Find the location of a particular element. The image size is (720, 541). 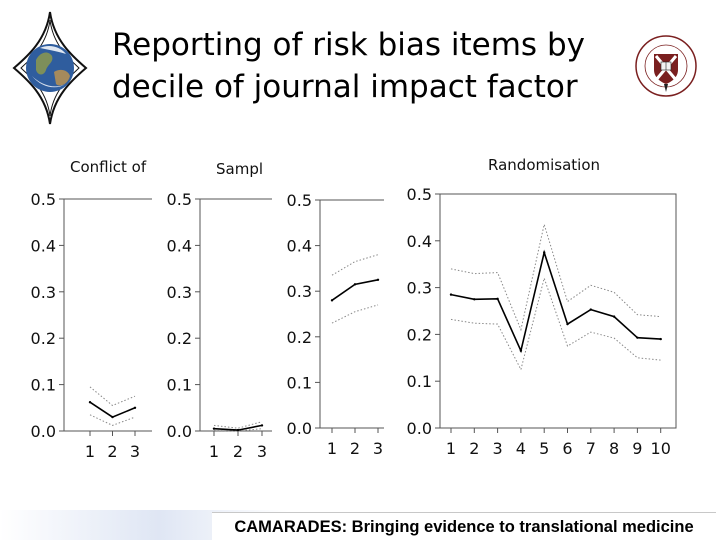

globe-logo-icon is located at coordinates (50, 68).